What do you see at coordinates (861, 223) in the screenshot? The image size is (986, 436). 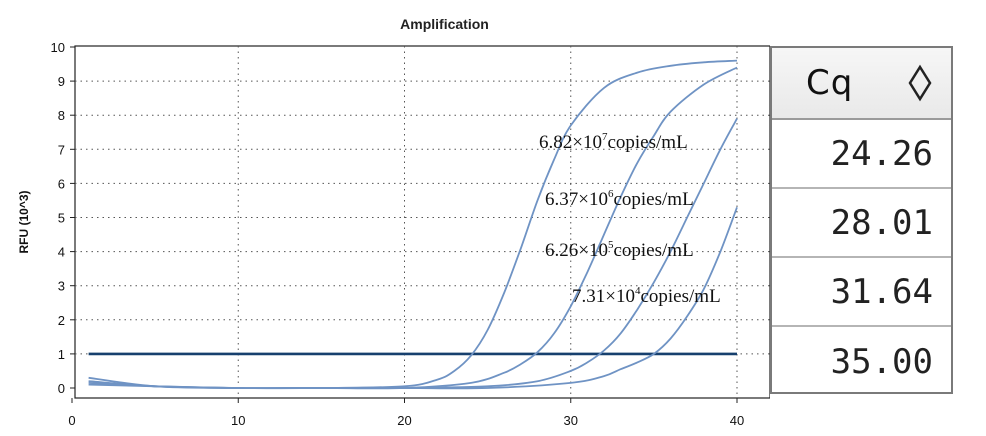 I see `cq-value: 28.01` at bounding box center [861, 223].